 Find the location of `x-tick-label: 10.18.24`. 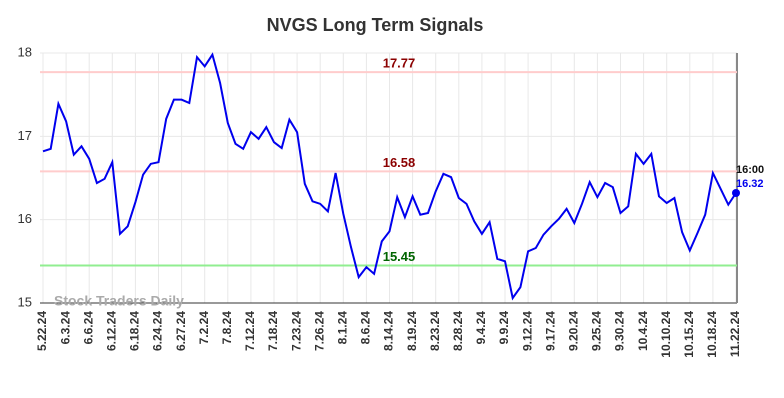

x-tick-label: 10.18.24 is located at coordinates (712, 334).